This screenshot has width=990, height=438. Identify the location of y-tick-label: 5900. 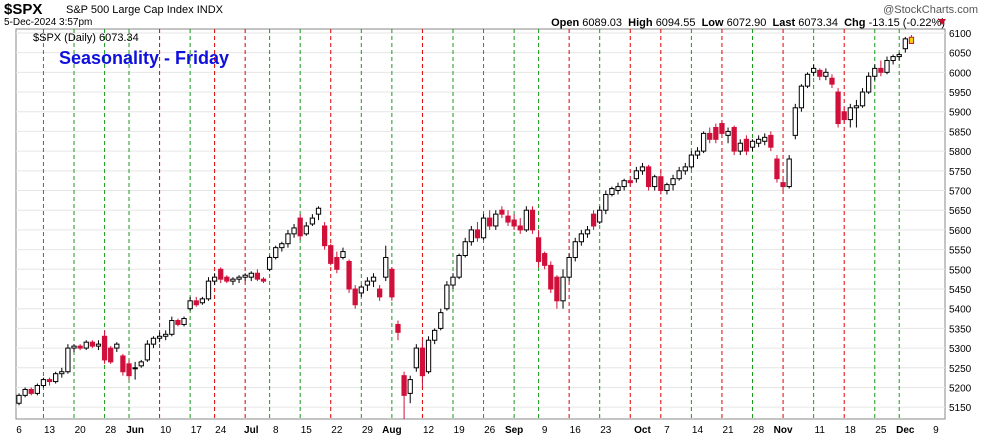
(960, 113).